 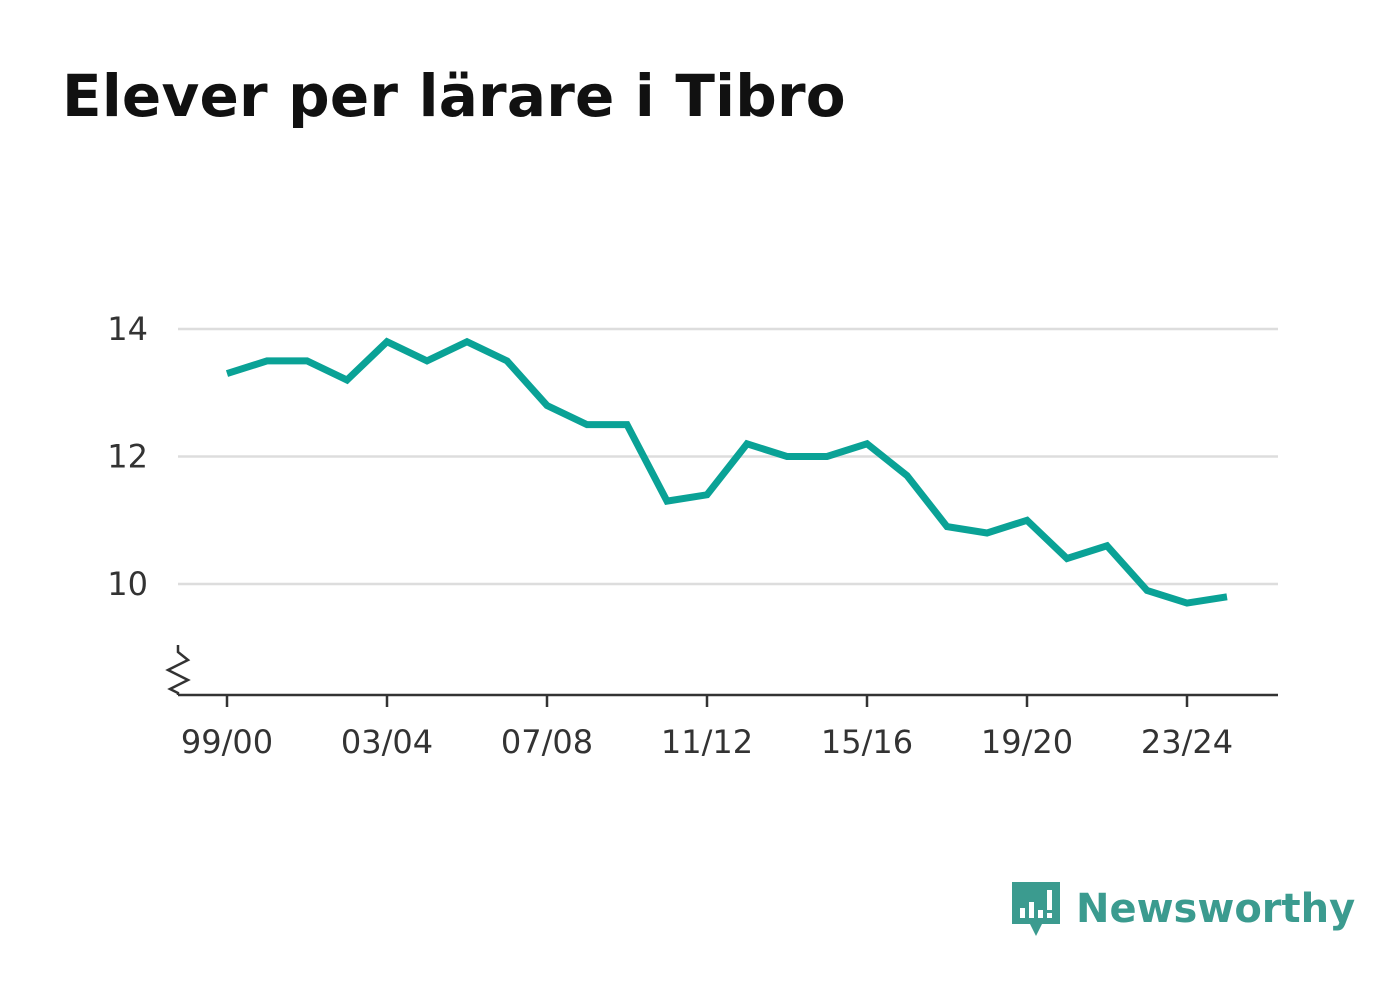 I want to click on chart-title: Elever per lärare i Tibro, so click(x=454, y=96).